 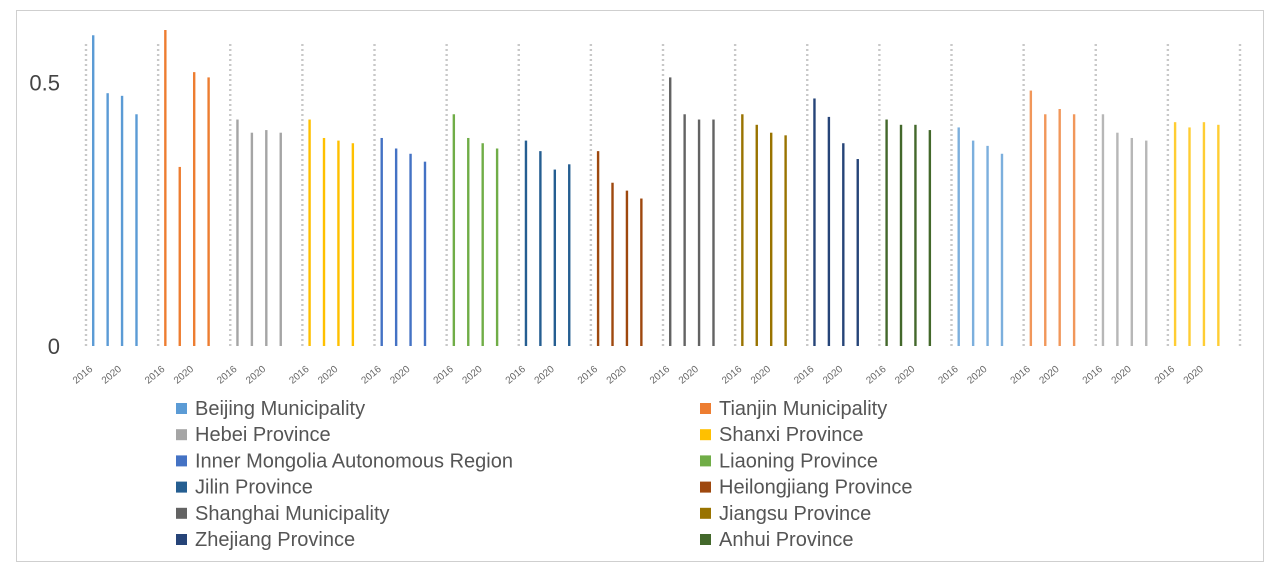 What do you see at coordinates (263, 435) in the screenshot?
I see `legend-label: Hebei Province` at bounding box center [263, 435].